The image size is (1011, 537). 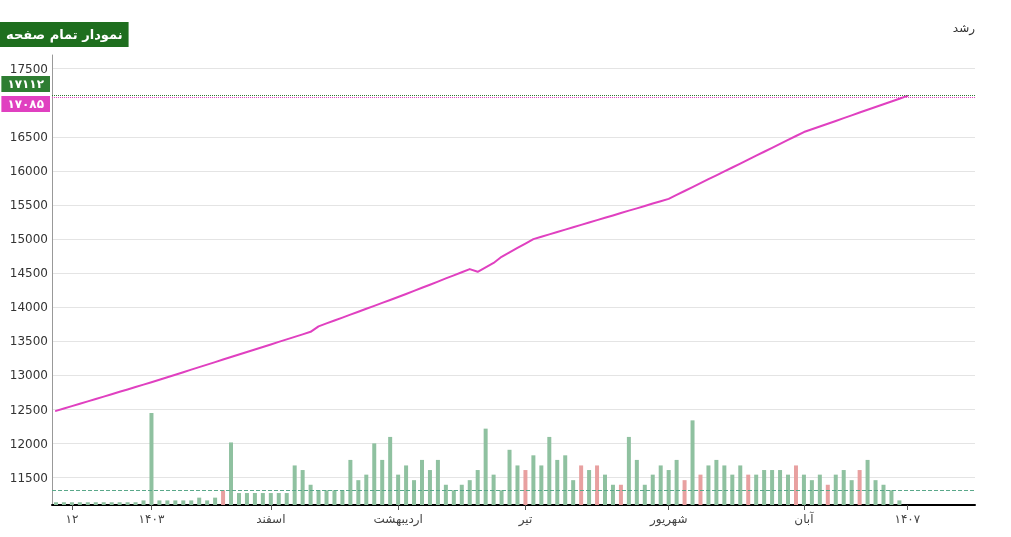 What do you see at coordinates (28, 375) in the screenshot?
I see `y-tick-label: 13000` at bounding box center [28, 375].